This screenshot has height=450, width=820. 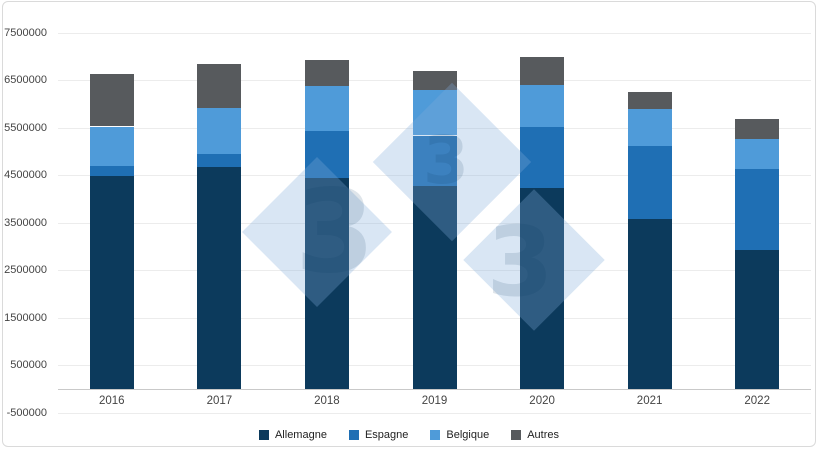 I want to click on bar-2020-belgique, so click(x=542, y=106).